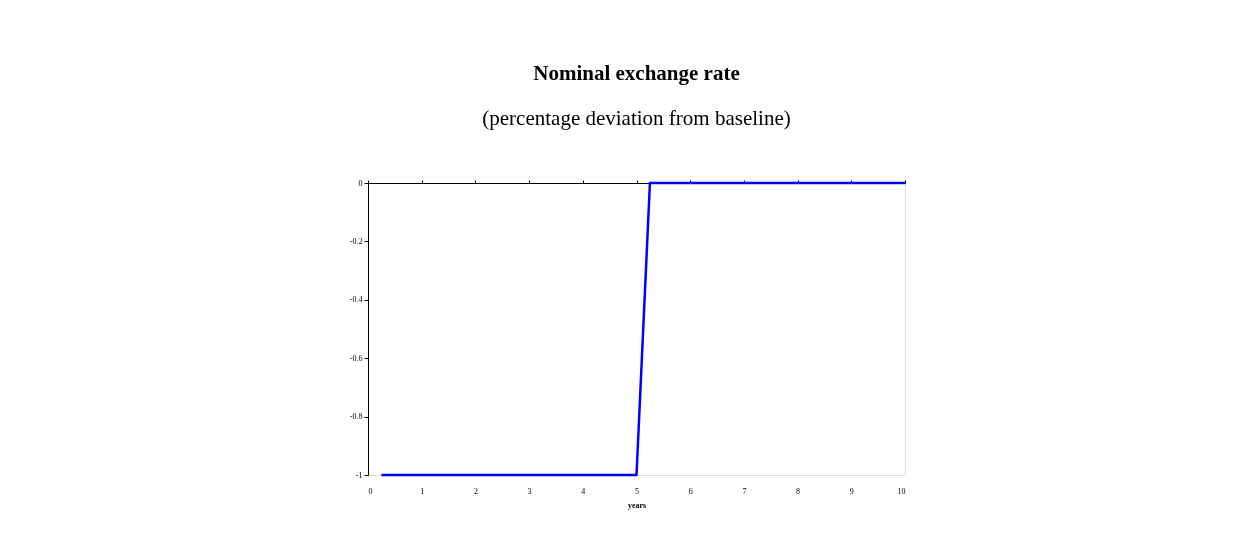  Describe the element at coordinates (690, 491) in the screenshot. I see `x-tick-label: 6` at that location.